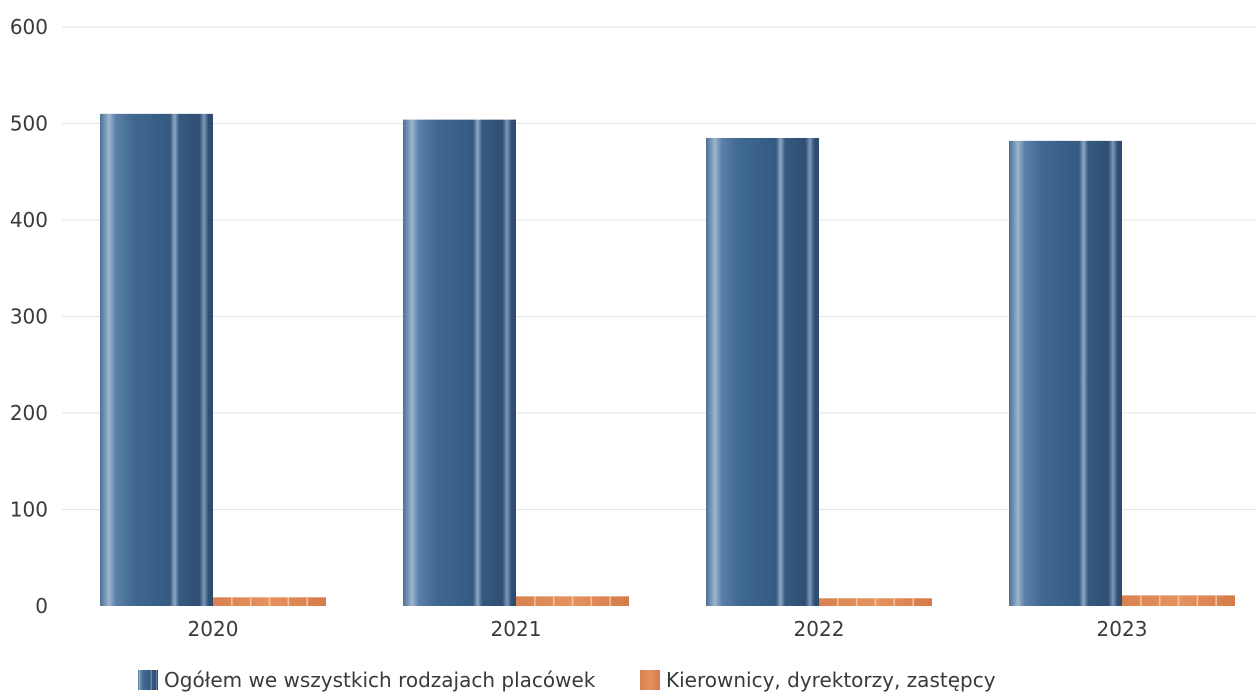 The image size is (1260, 697). What do you see at coordinates (213, 629) in the screenshot?
I see `x-tick-label: 2020` at bounding box center [213, 629].